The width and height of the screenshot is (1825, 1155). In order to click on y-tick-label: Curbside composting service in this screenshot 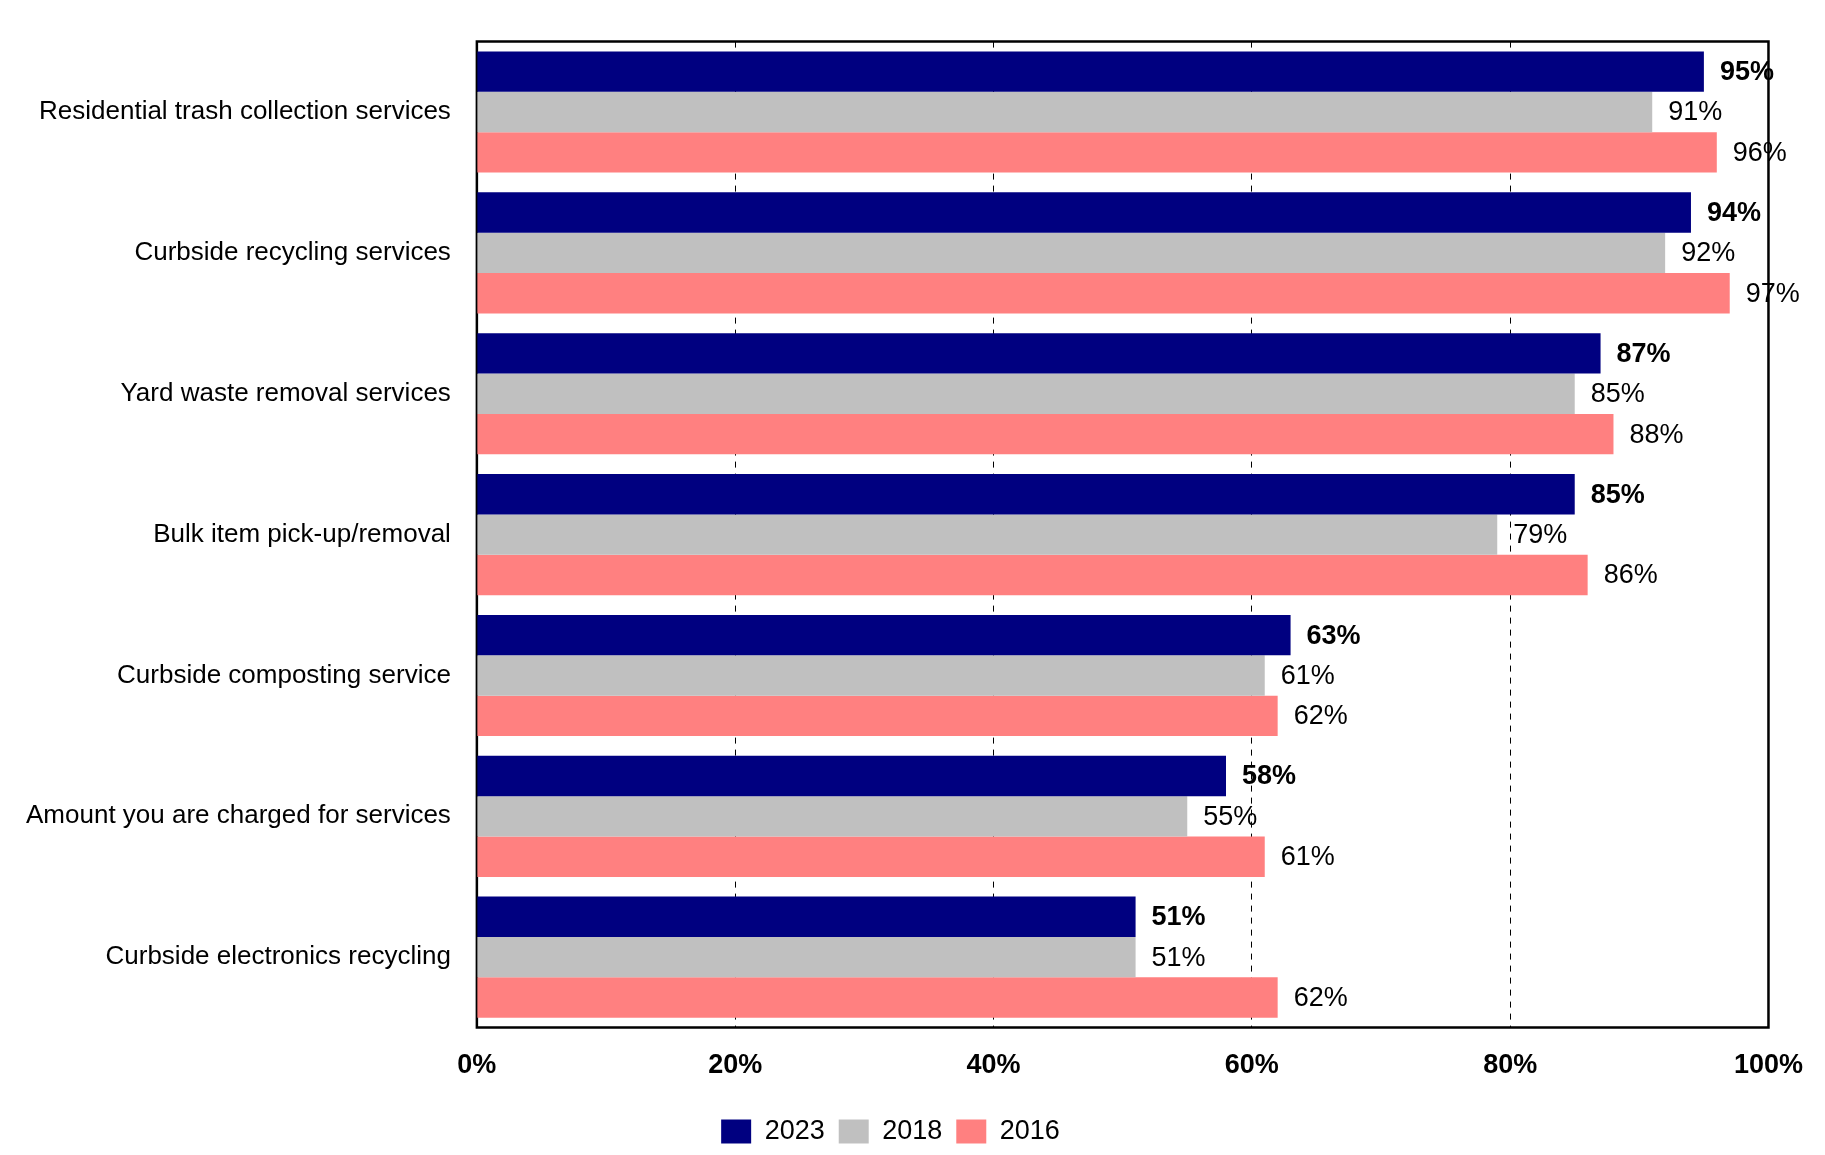, I will do `click(284, 673)`.